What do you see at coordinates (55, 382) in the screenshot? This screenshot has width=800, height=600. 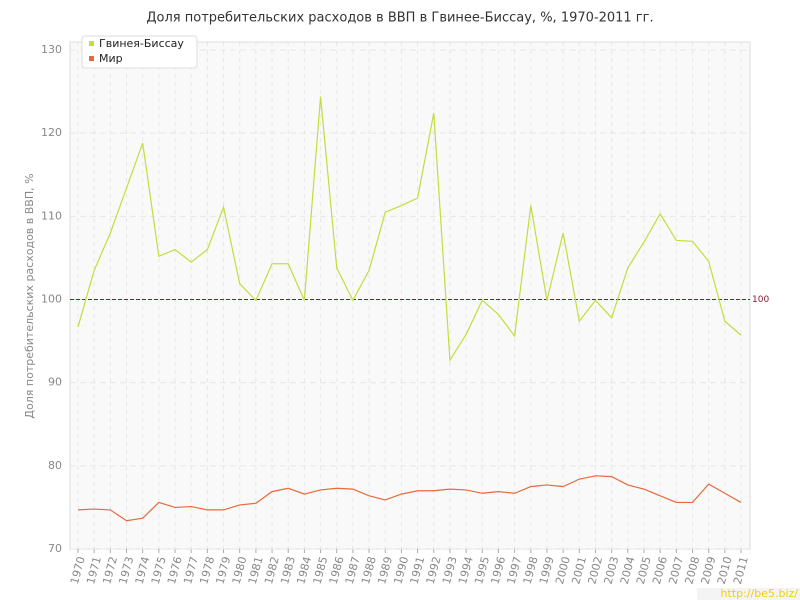 I see `y-tick-label: 90` at bounding box center [55, 382].